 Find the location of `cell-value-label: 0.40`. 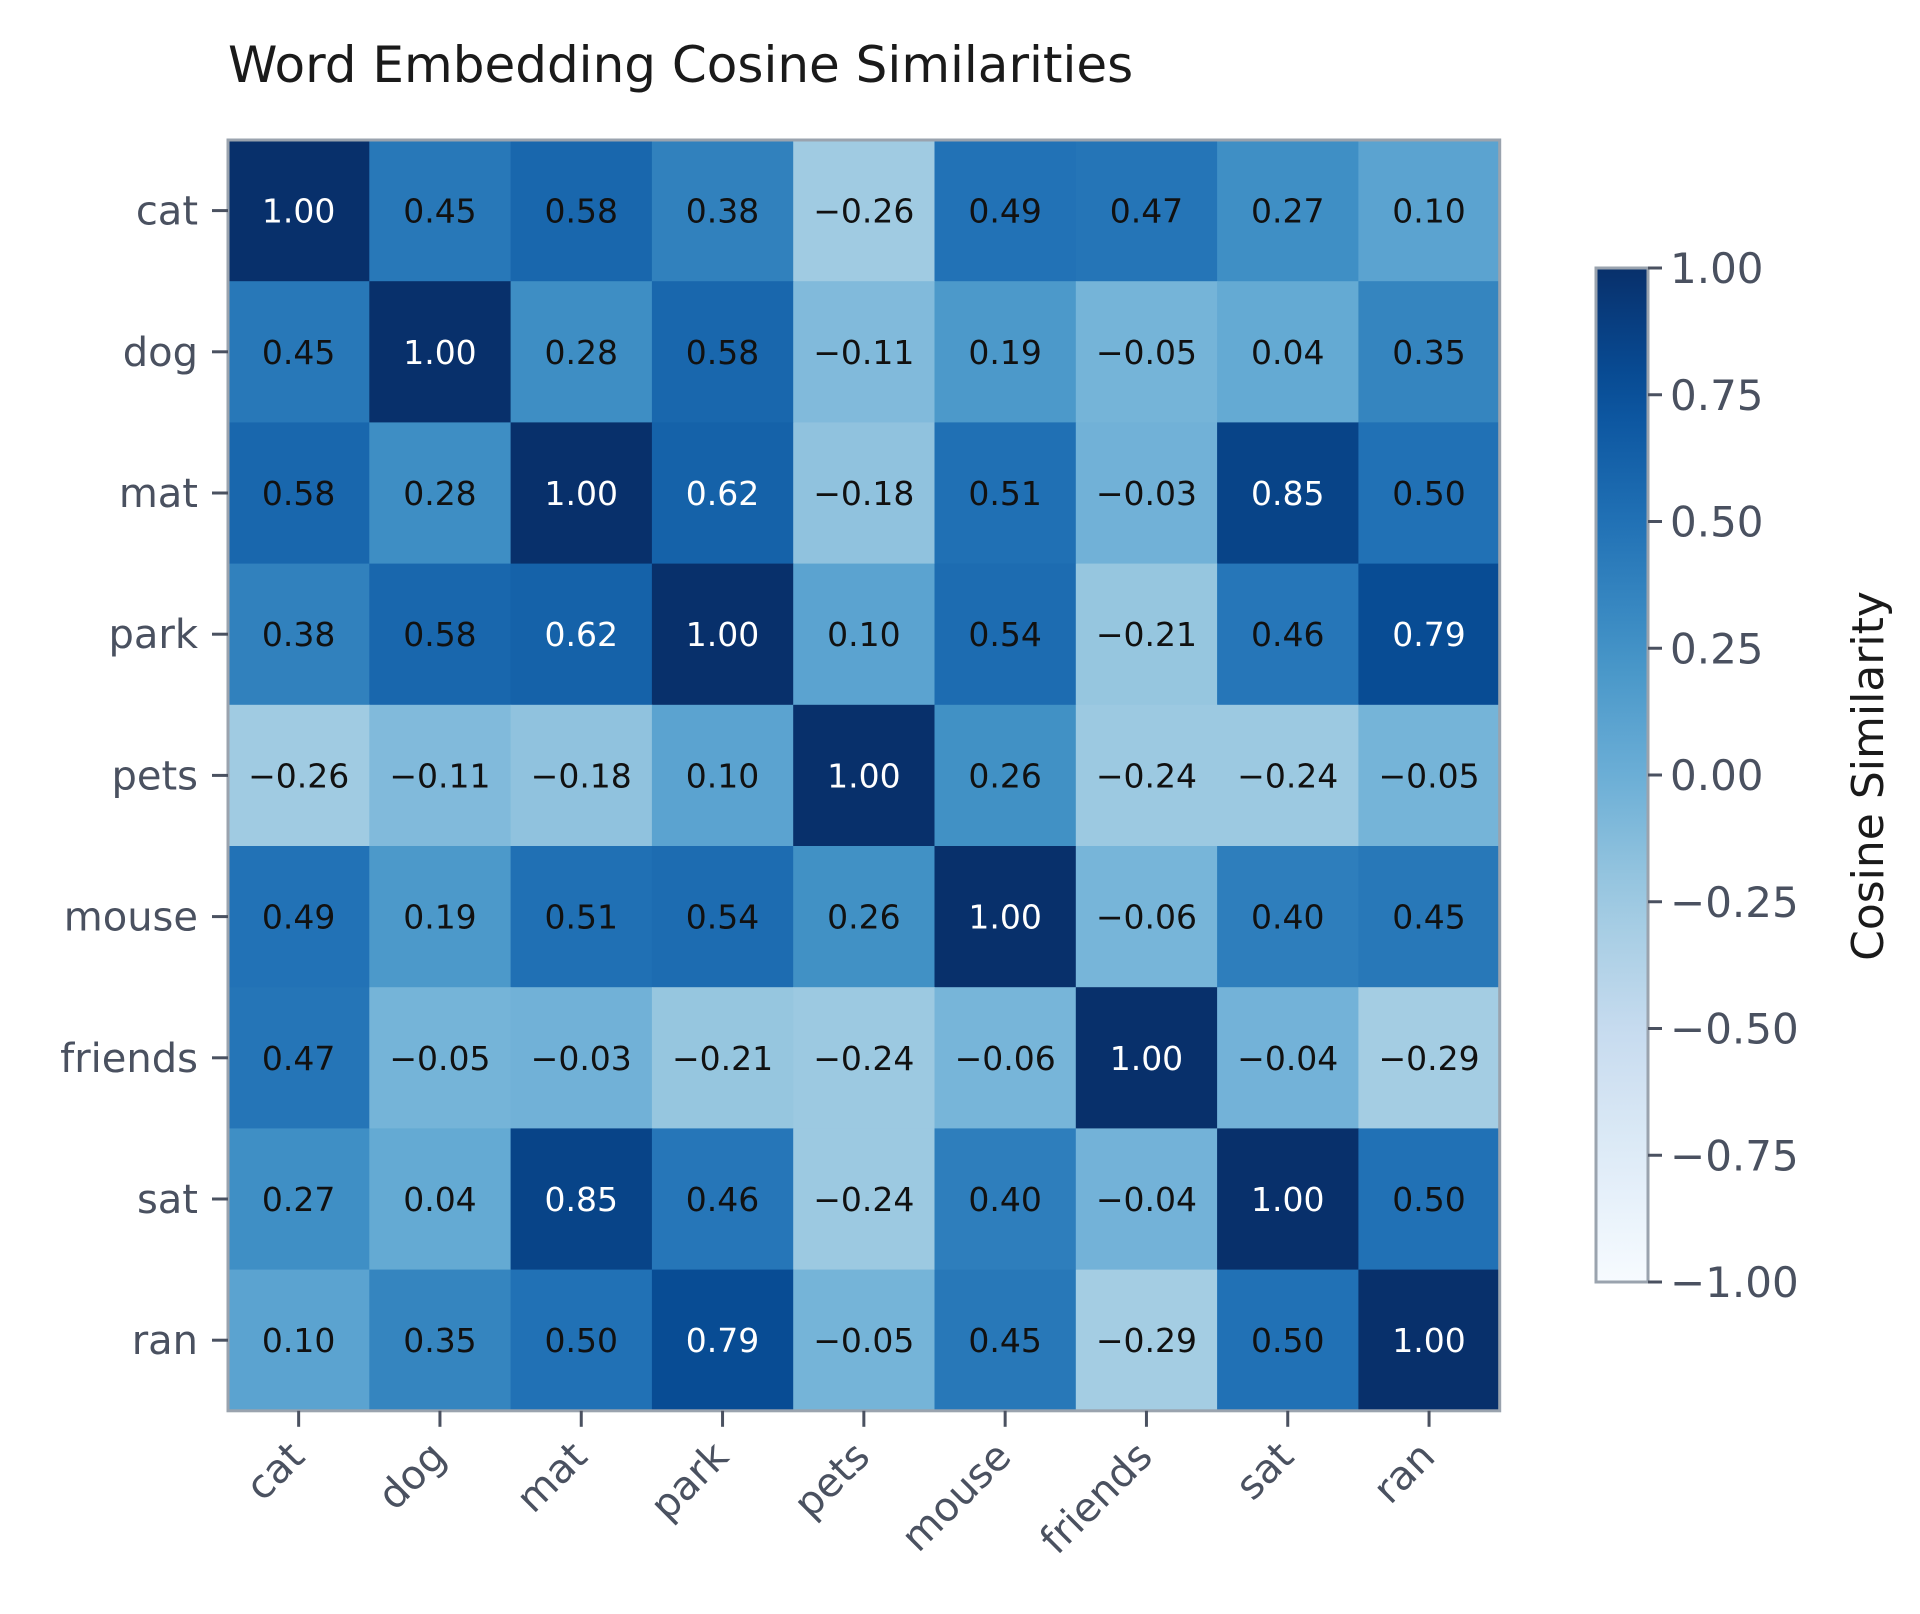

cell-value-label: 0.40 is located at coordinates (1004, 1199).